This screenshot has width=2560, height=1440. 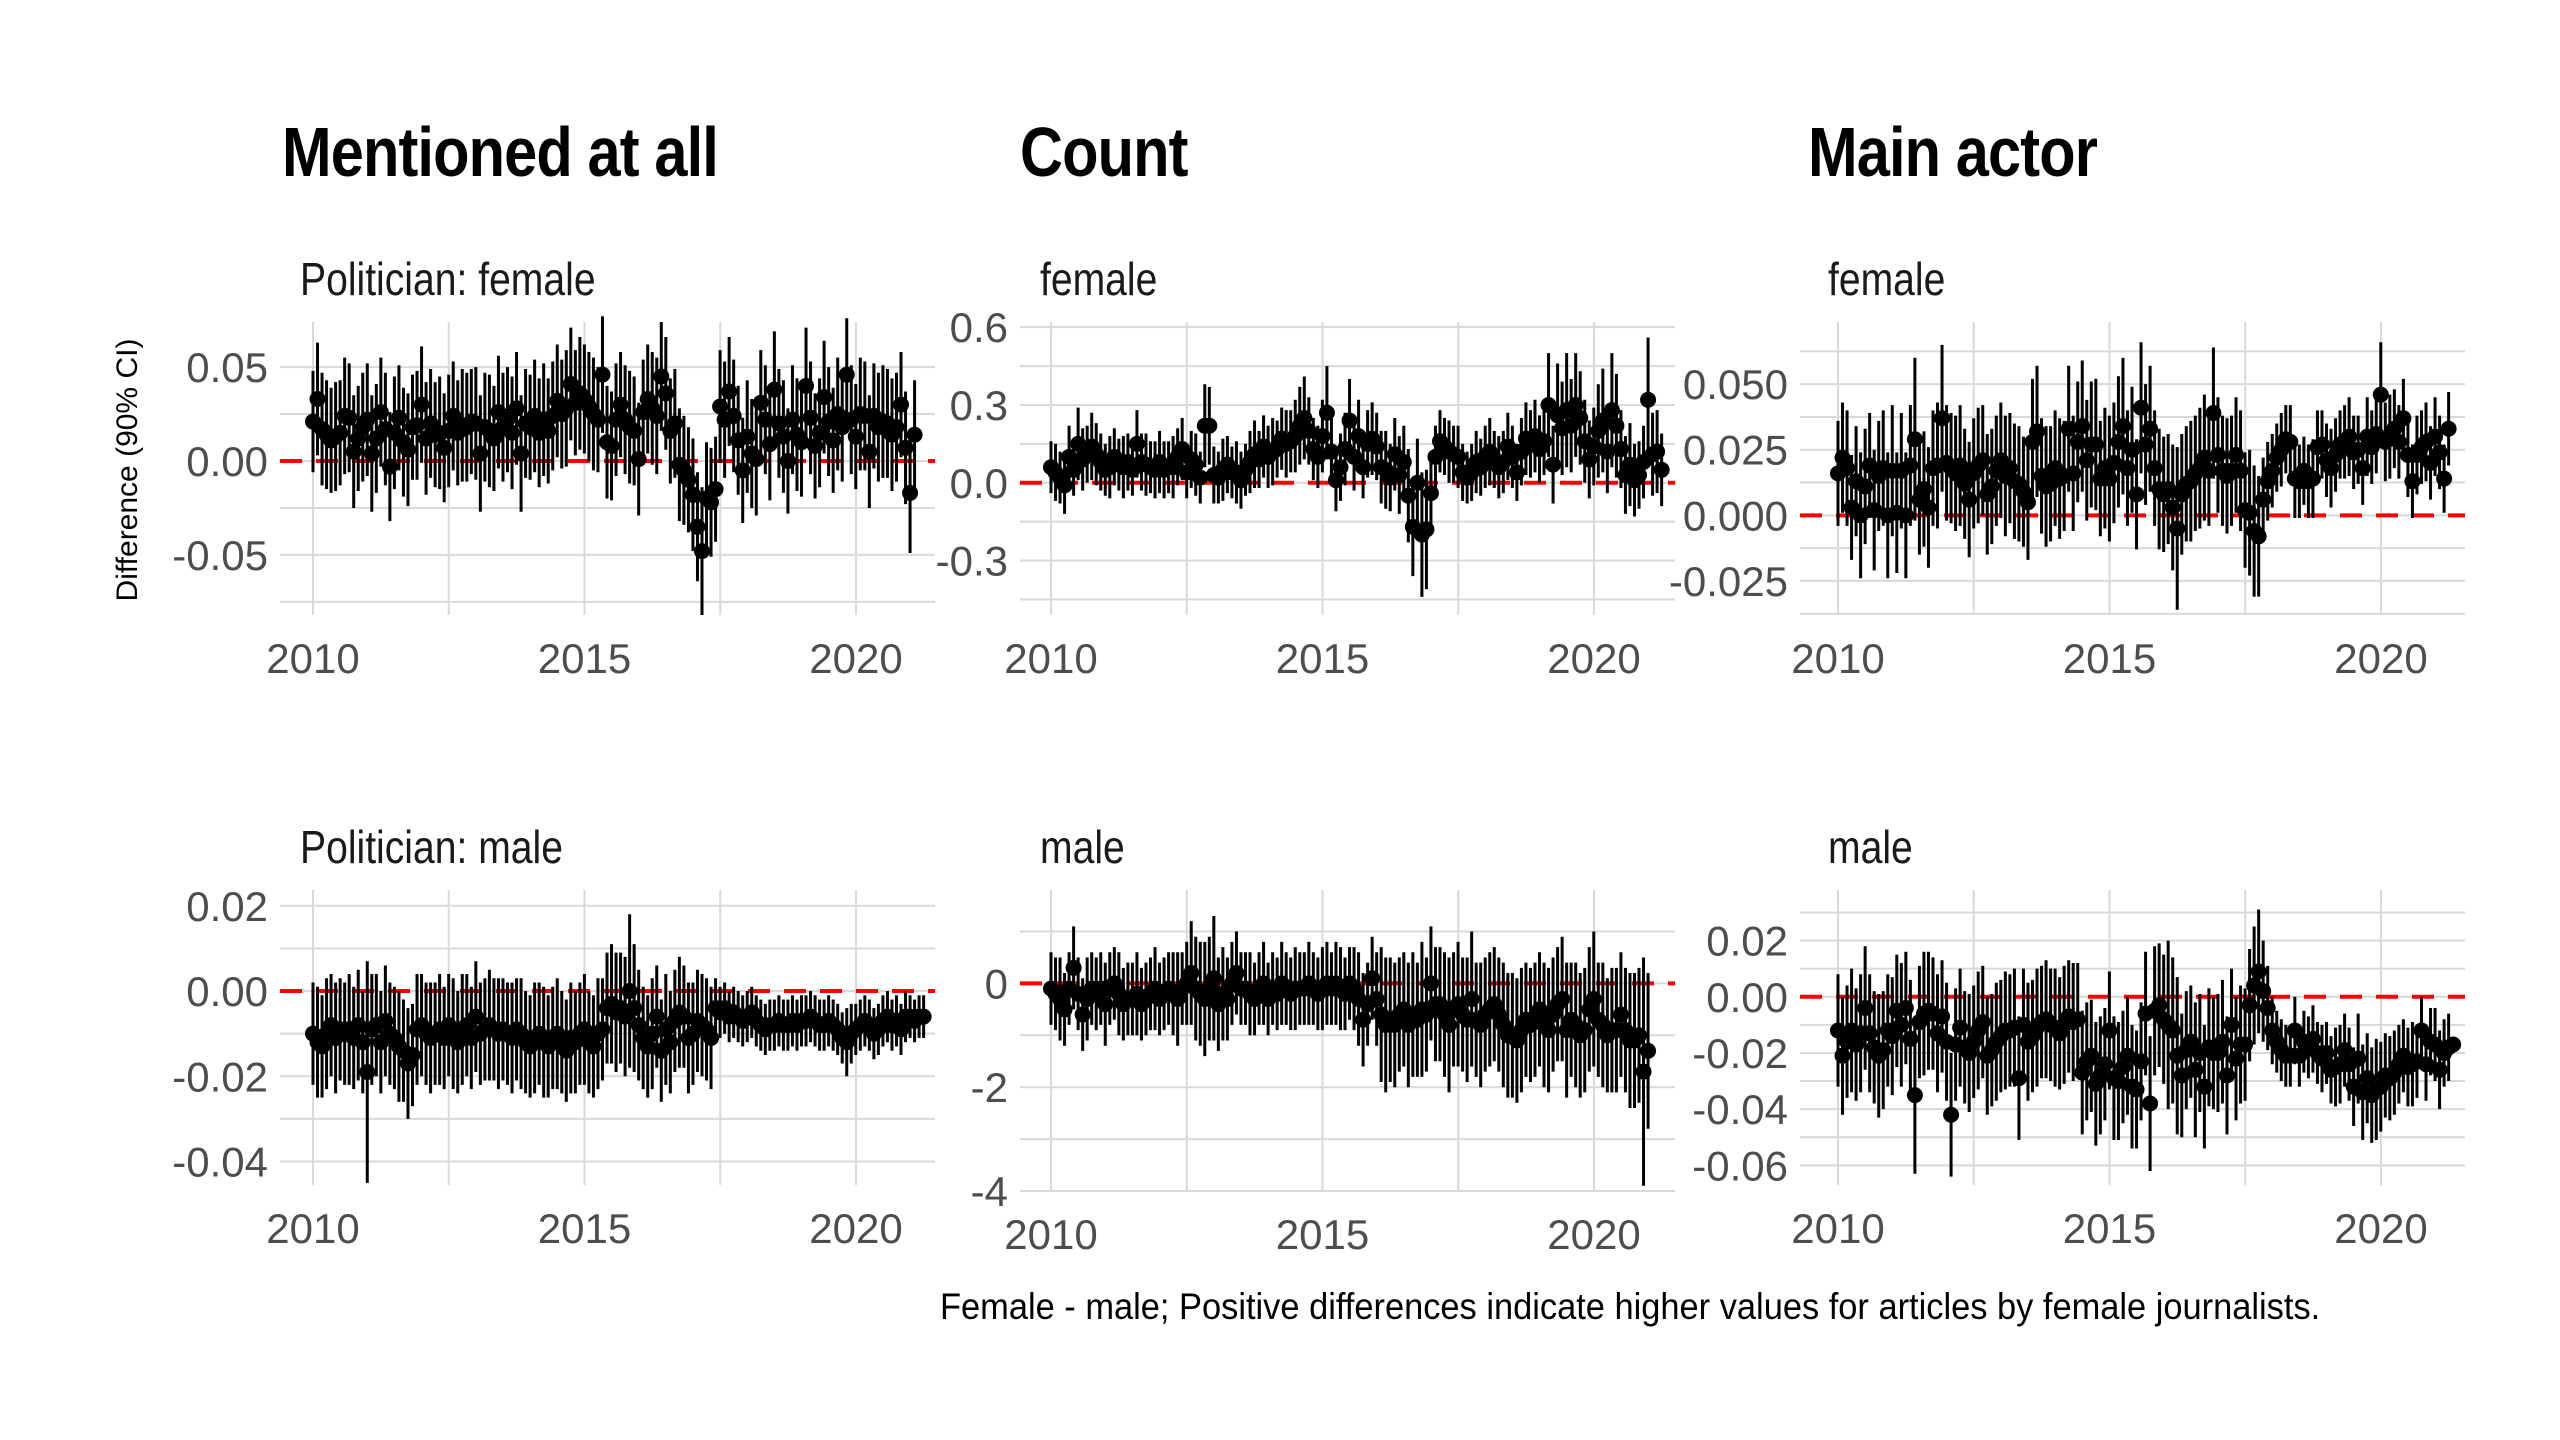 I want to click on panel-title-politician-male: Politician: male, so click(x=431, y=847).